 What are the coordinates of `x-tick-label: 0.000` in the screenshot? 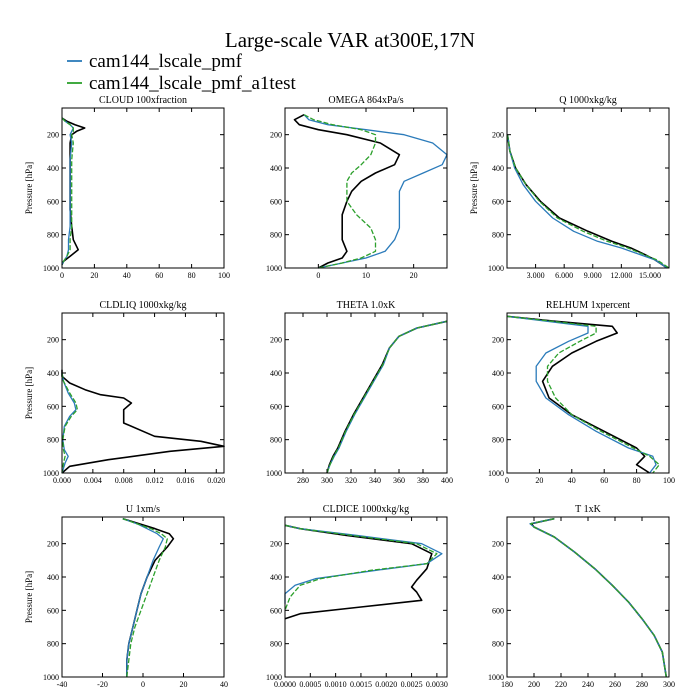 It's located at (62, 480).